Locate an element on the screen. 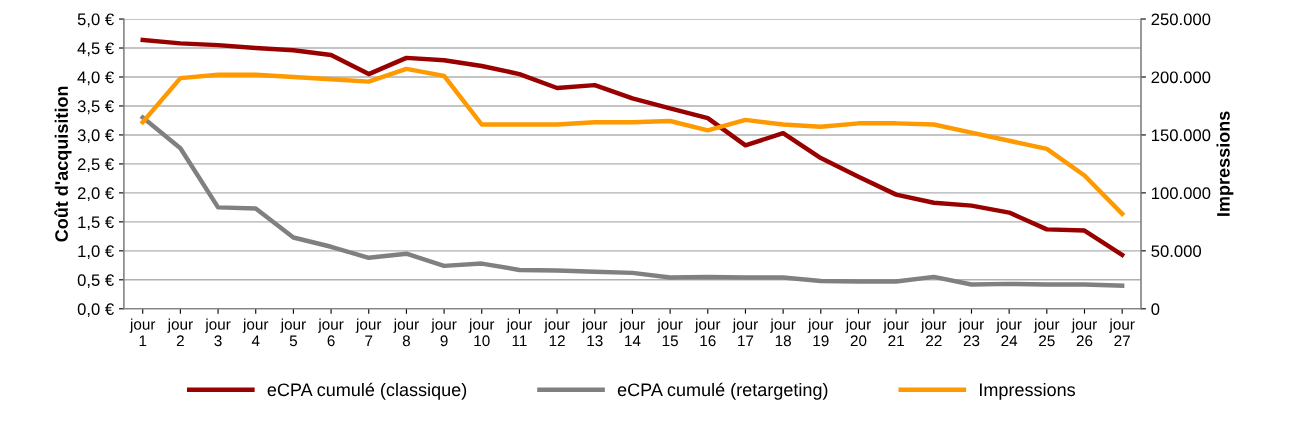 Image resolution: width=1304 pixels, height=423 pixels. x-tick-label: jour 24 is located at coordinates (1009, 332).